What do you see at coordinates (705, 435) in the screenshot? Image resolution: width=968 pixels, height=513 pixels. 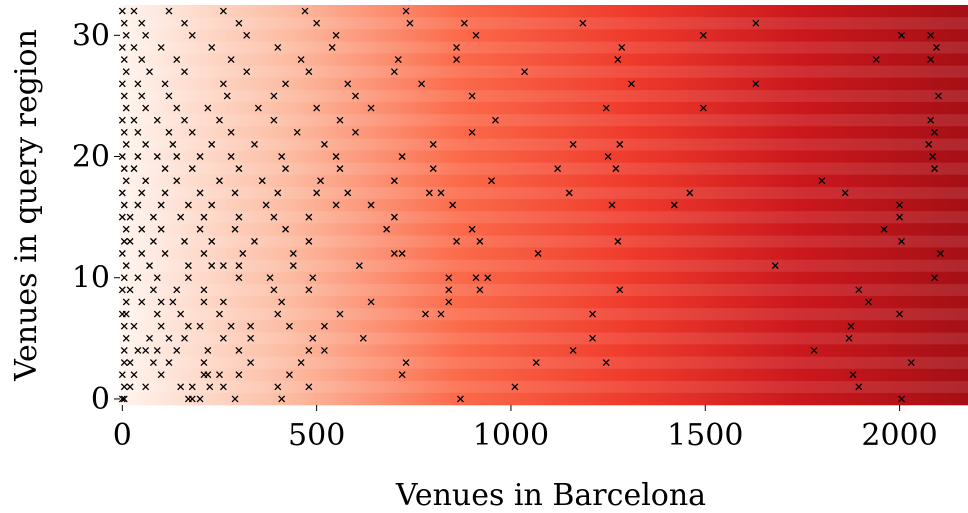 I see `x-tick-label: 1500` at bounding box center [705, 435].